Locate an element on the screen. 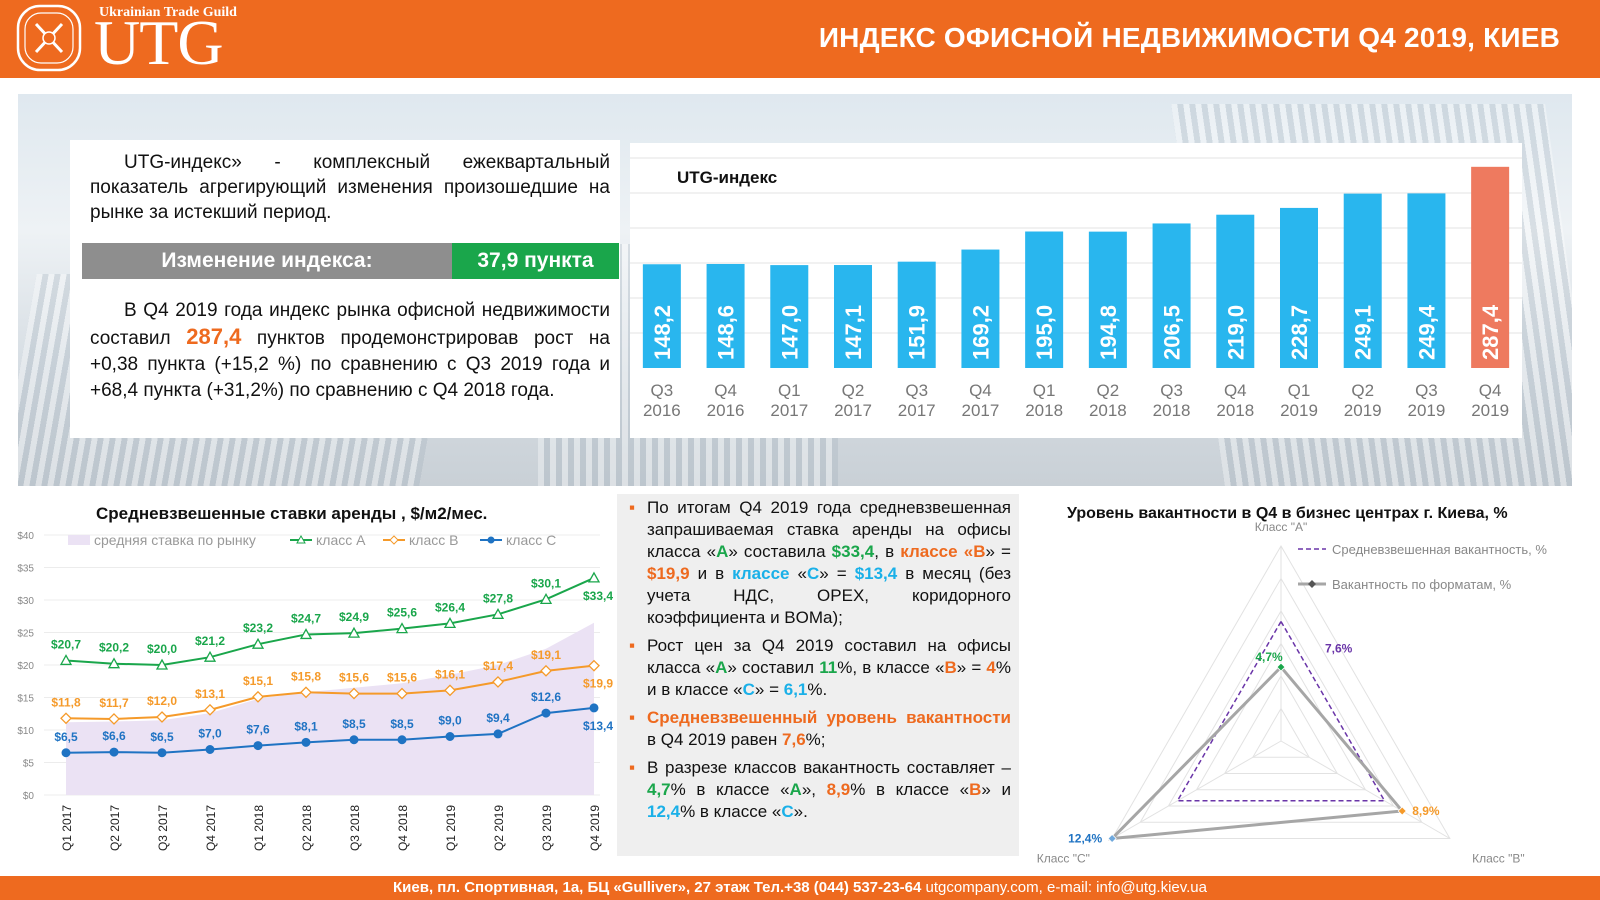 The image size is (1600, 900). bar-value-label: 148,6 is located at coordinates (726, 332).